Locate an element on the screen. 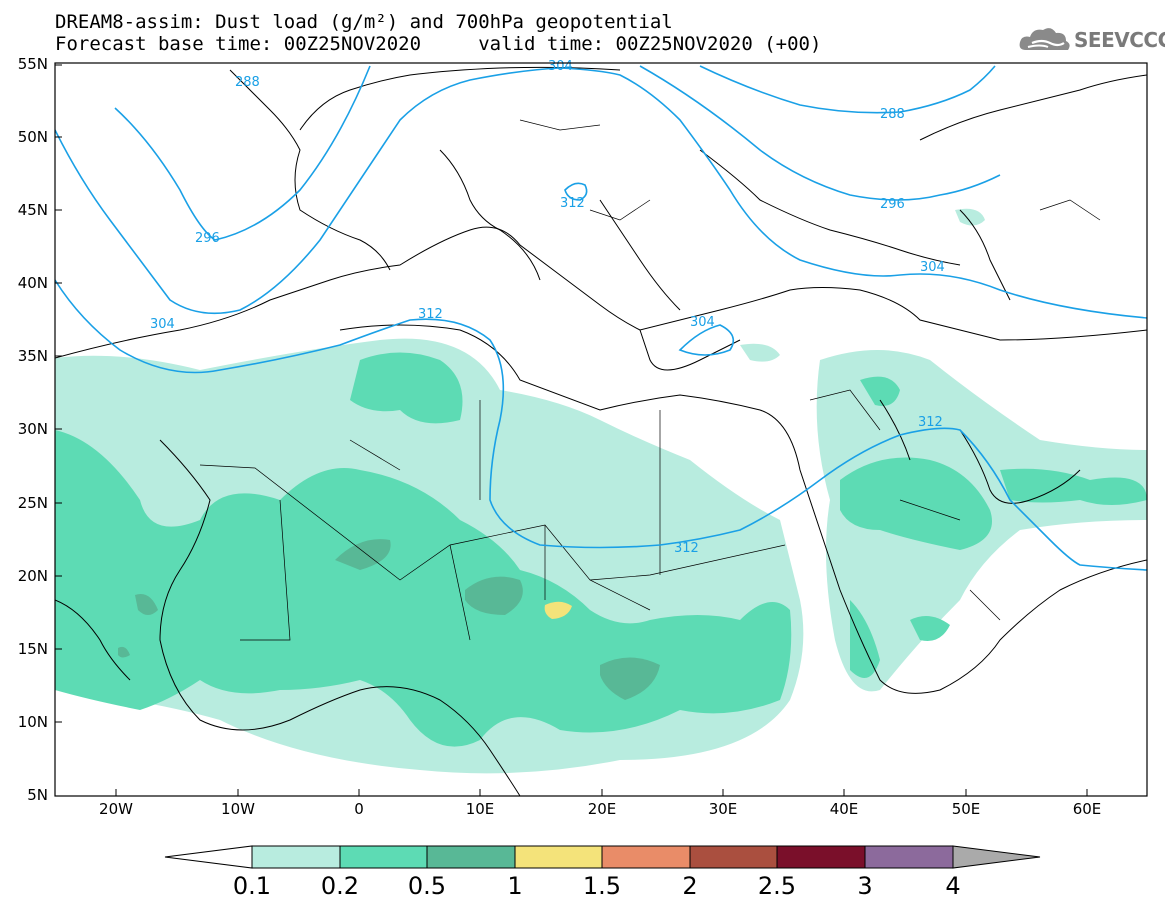 Image resolution: width=1165 pixels, height=907 pixels. lon-label: 30E is located at coordinates (723, 809).